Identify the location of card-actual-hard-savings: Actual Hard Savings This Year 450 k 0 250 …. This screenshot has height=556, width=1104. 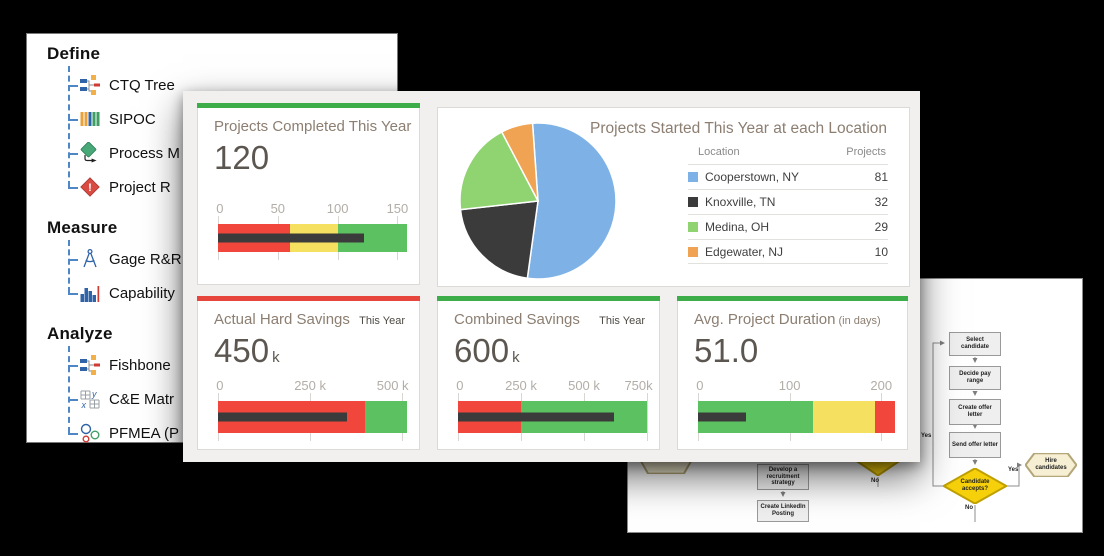
(308, 373).